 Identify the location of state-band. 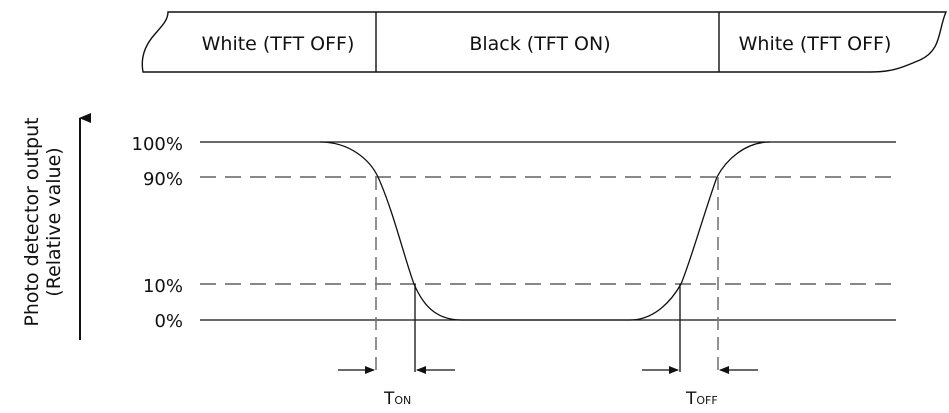
(544, 42).